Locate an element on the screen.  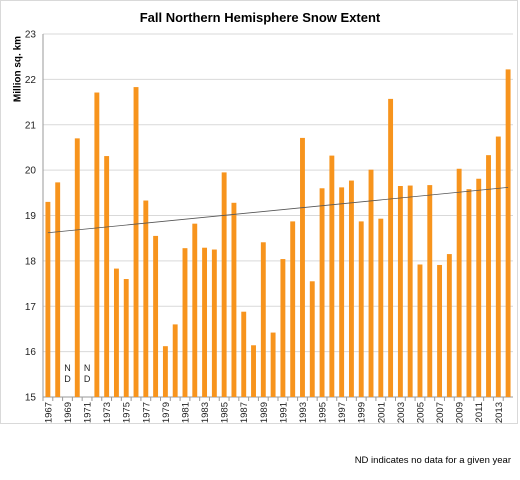
x-tick-label: 1991 is located at coordinates (283, 412).